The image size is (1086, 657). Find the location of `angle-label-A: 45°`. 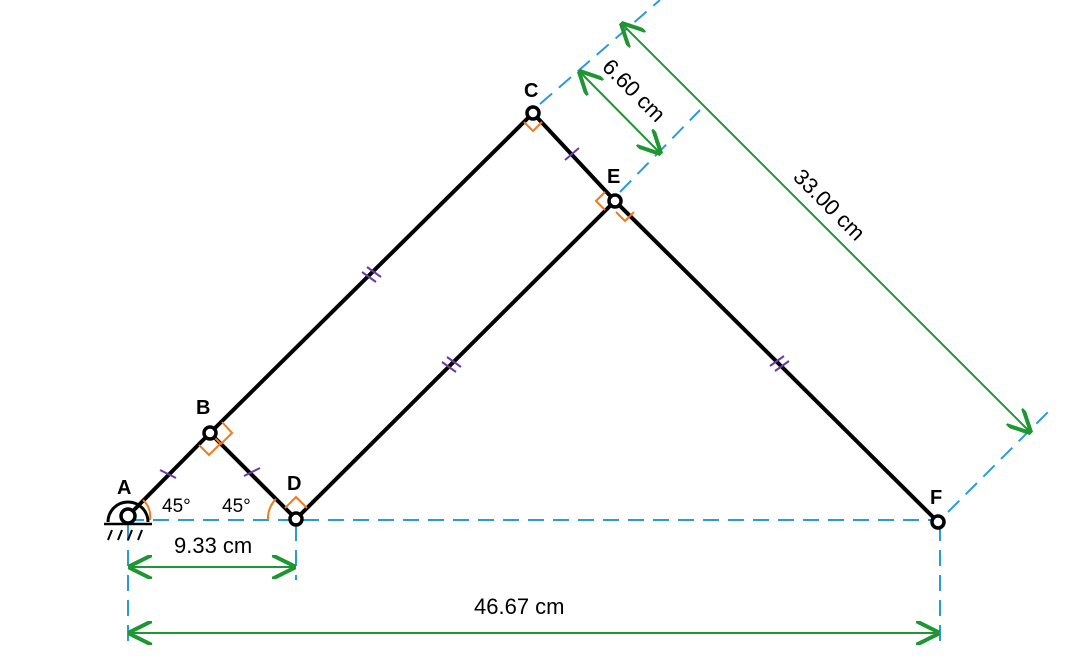

angle-label-A: 45° is located at coordinates (176, 506).